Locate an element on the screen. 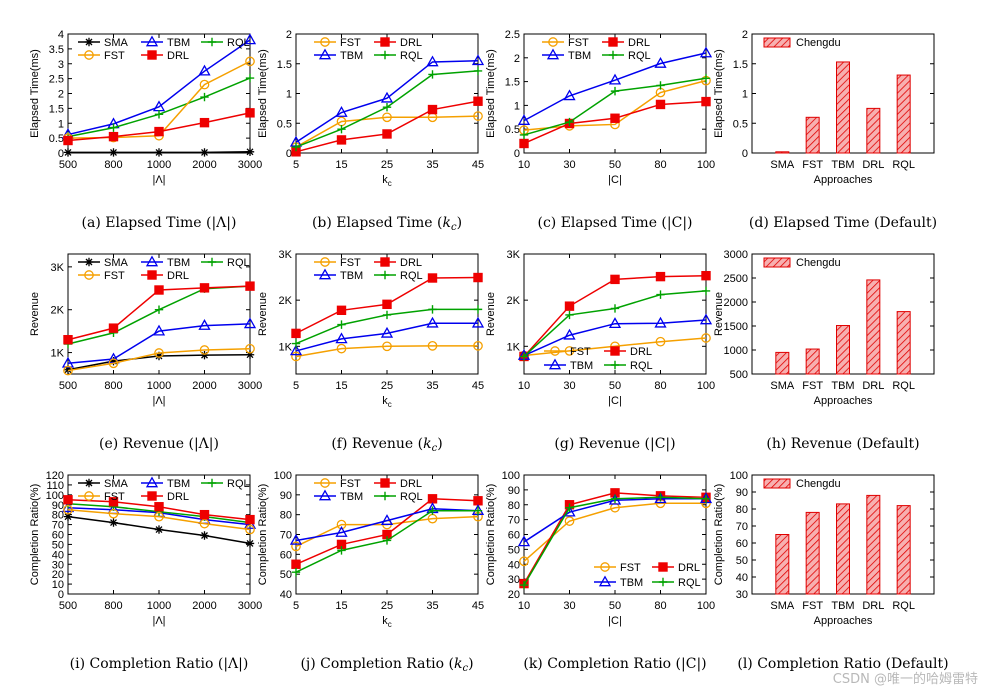 The width and height of the screenshot is (981, 690). caption-e: (e) Revenue (|Λ|) is located at coordinates (159, 444).